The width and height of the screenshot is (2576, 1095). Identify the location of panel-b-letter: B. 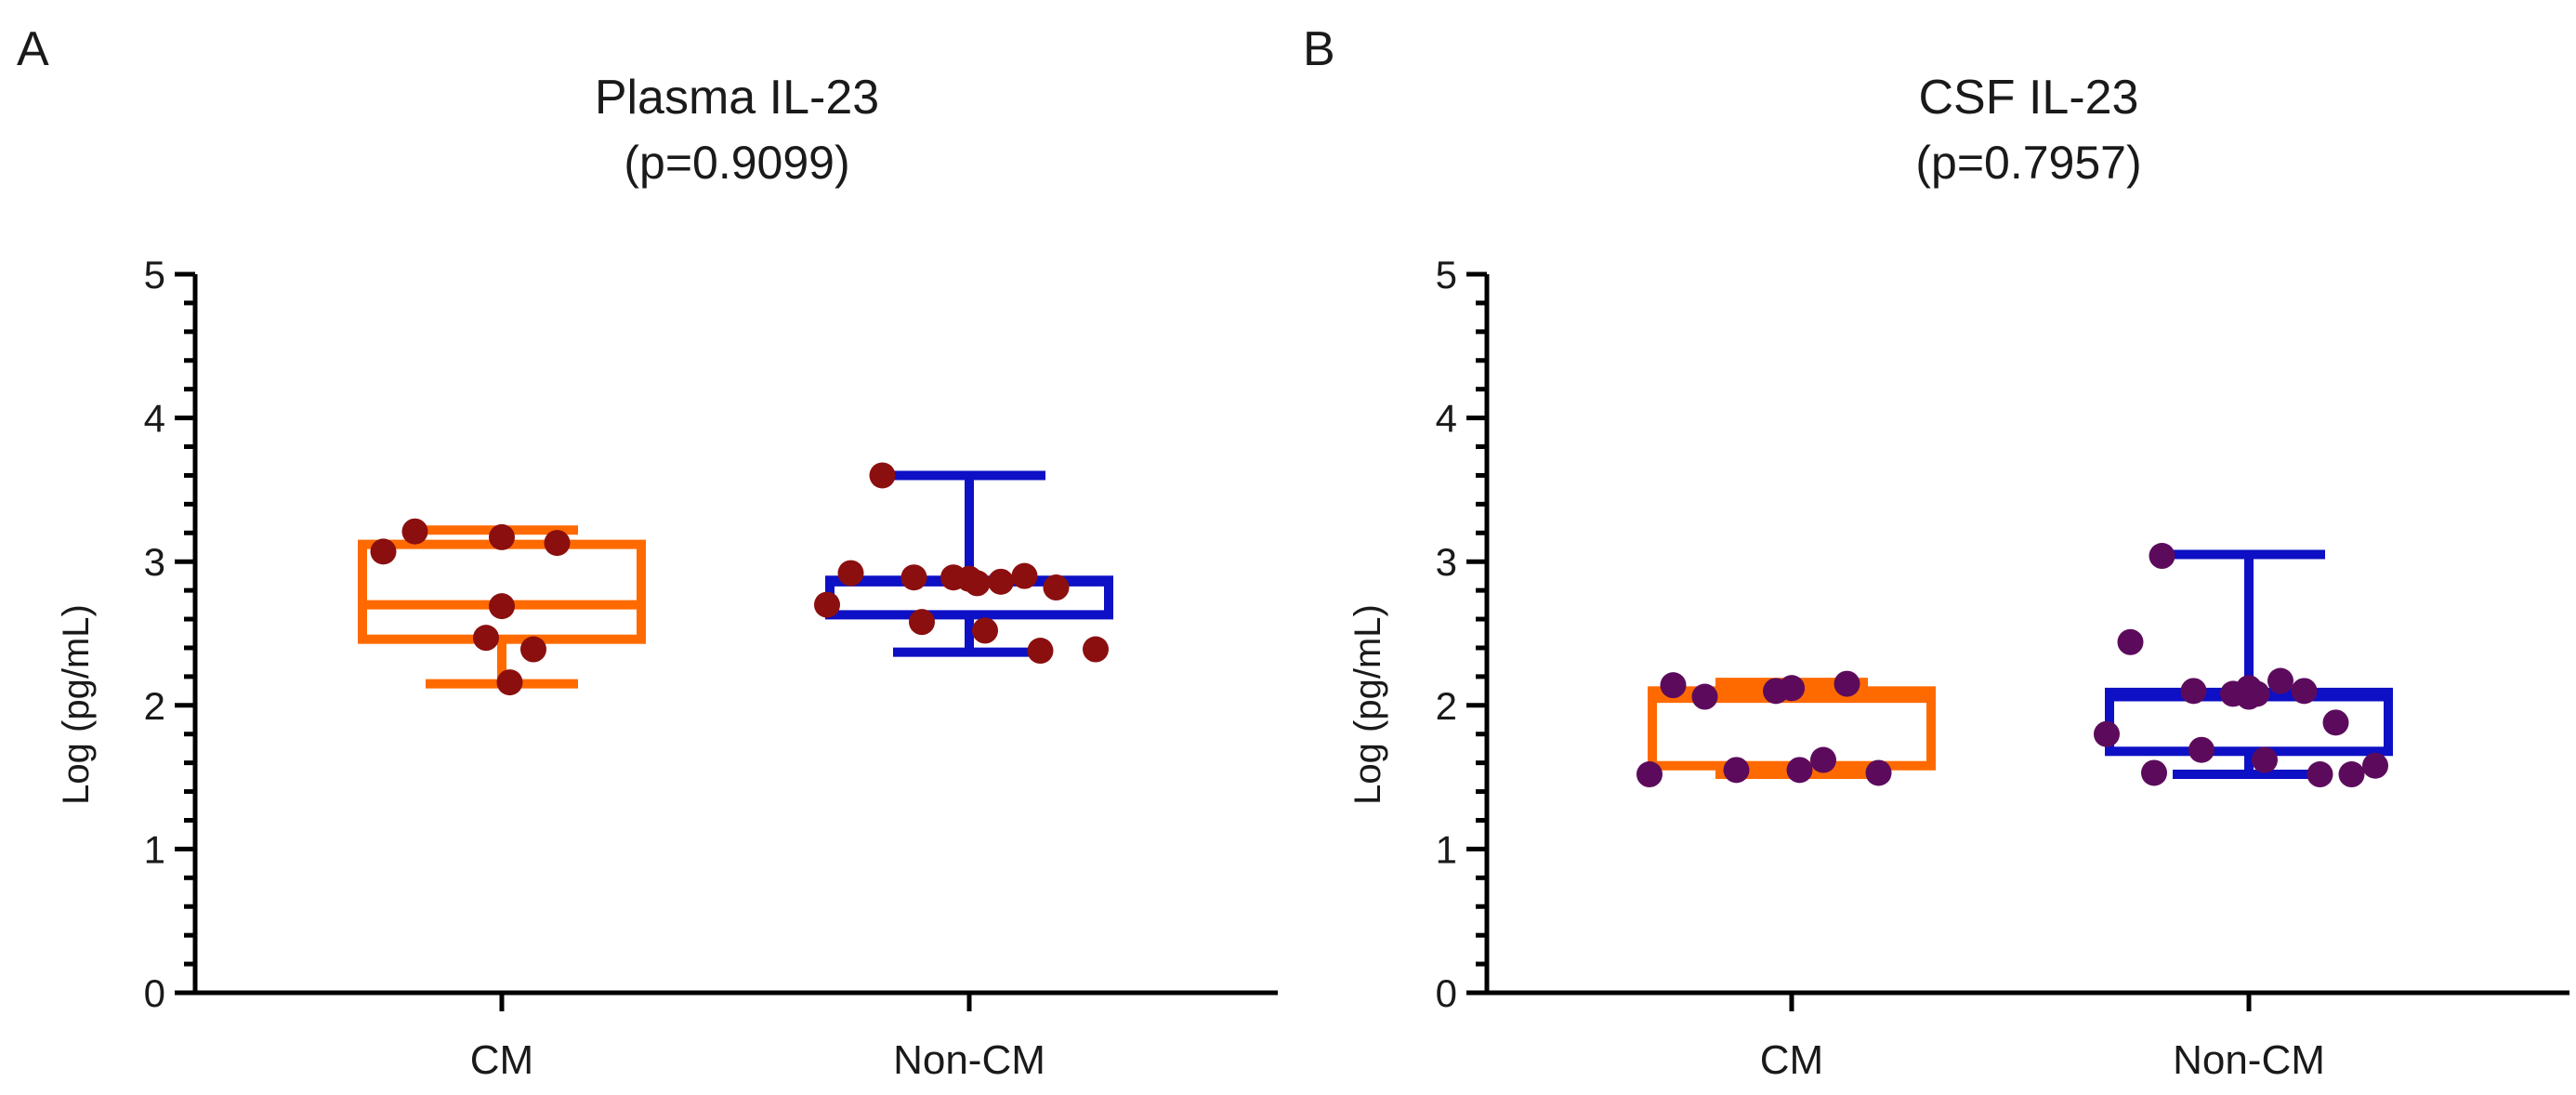
(1319, 49).